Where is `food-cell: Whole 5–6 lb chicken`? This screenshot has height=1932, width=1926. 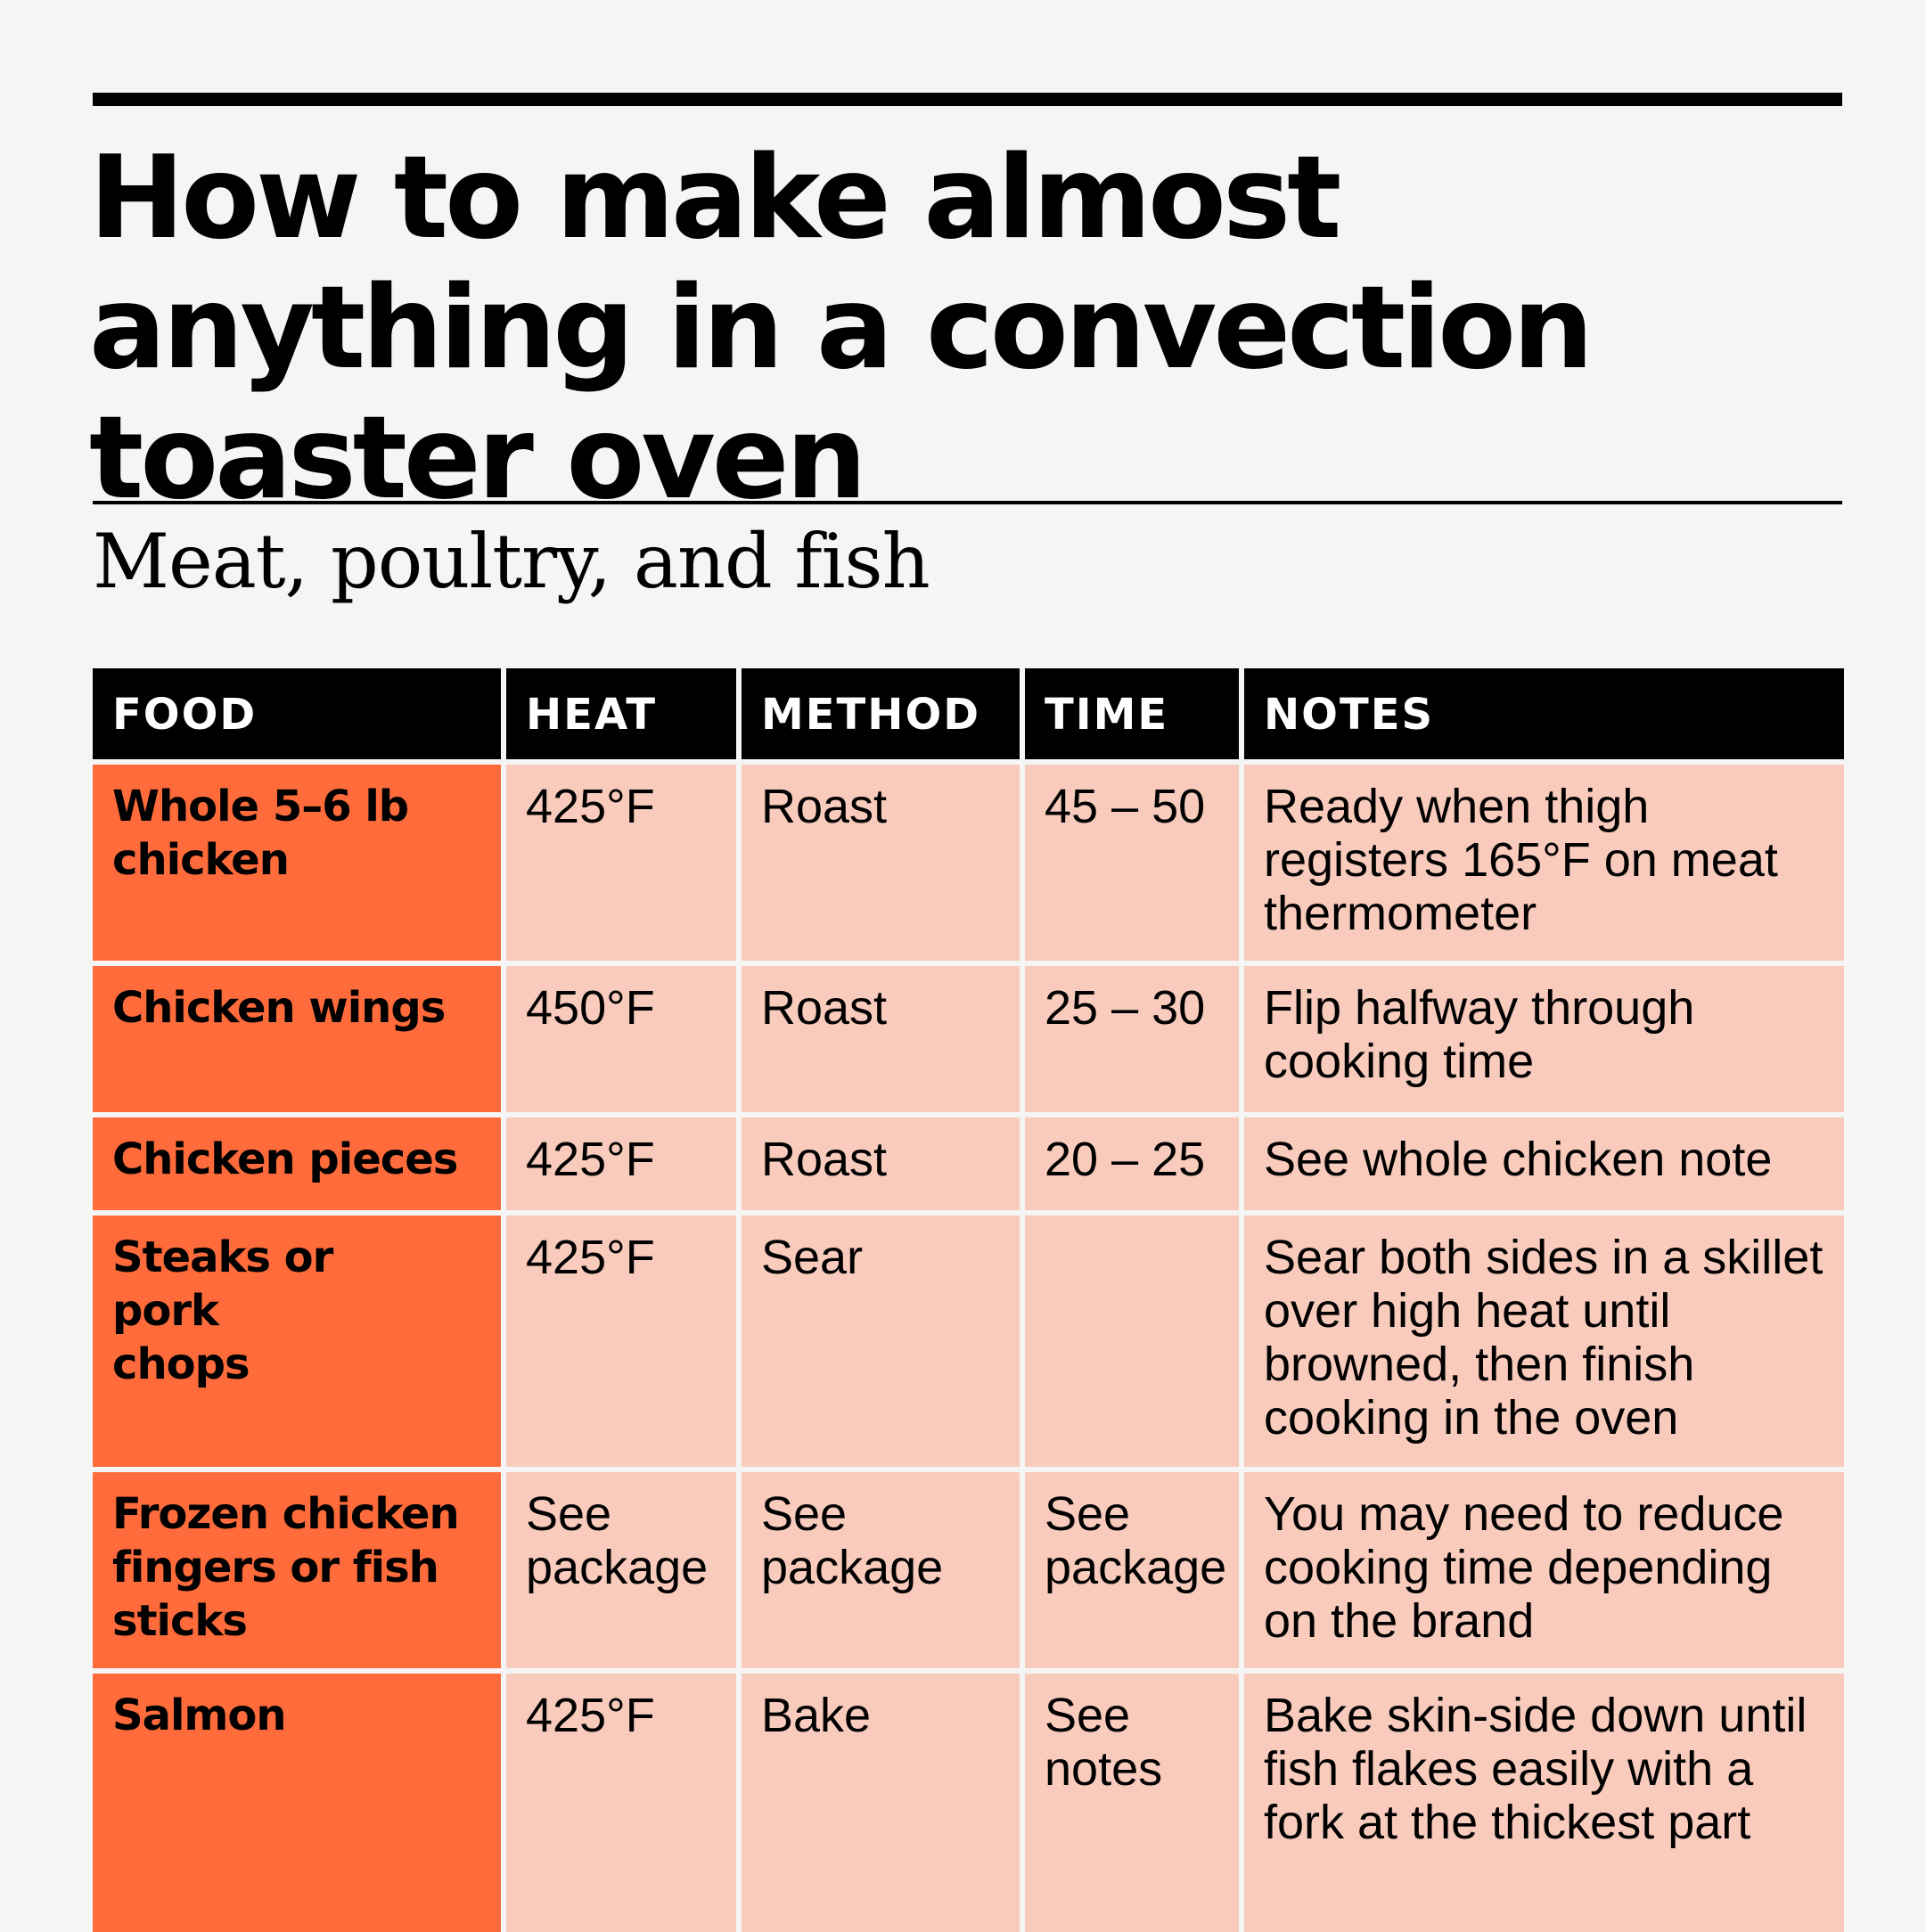
food-cell: Whole 5–6 lb chicken is located at coordinates (297, 863).